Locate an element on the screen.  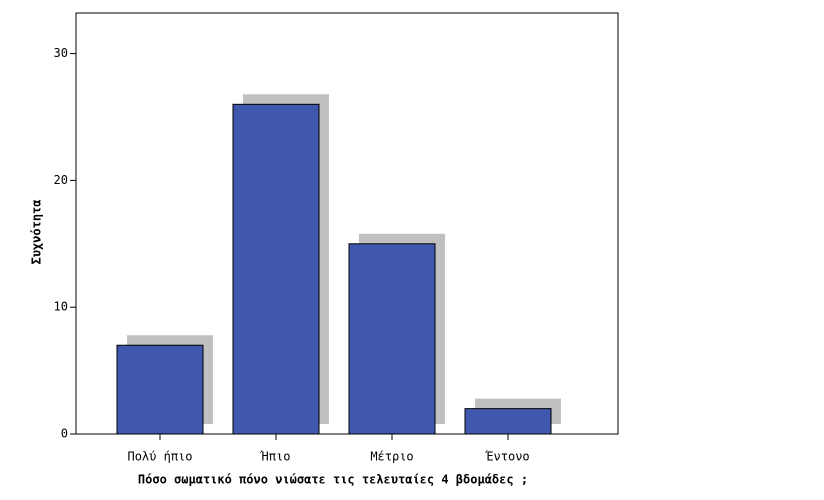
y-axis-title: Συχνότητα is located at coordinates (37, 231).